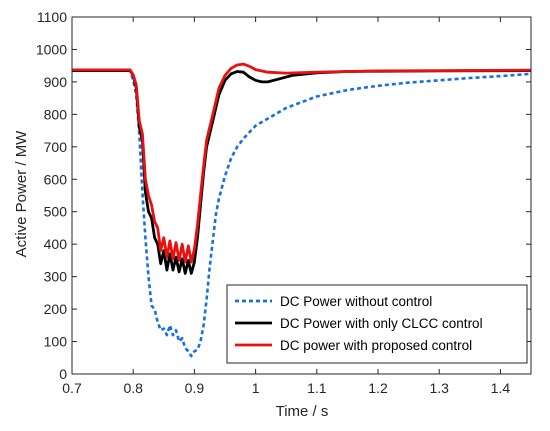 This screenshot has width=550, height=431. Describe the element at coordinates (56, 309) in the screenshot. I see `y-tick-label: 200` at that location.